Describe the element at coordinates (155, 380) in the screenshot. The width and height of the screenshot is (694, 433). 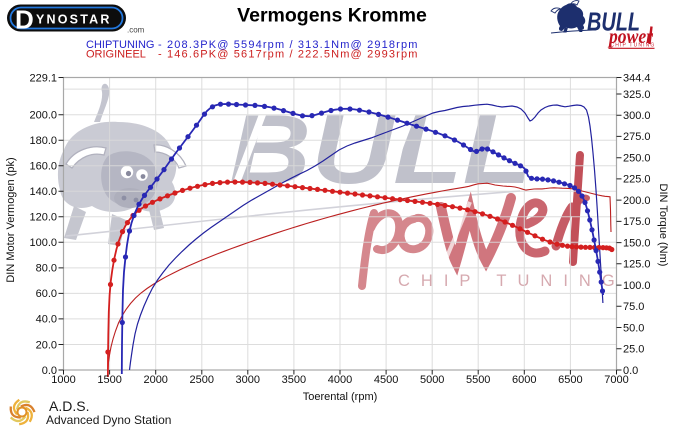
I see `svg-text: 2000` at that location.